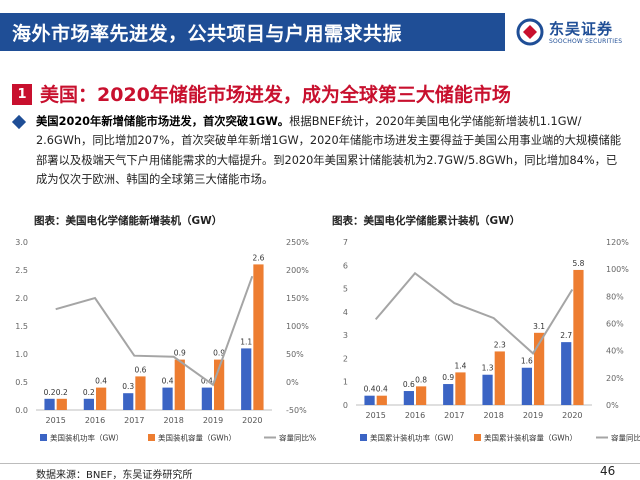 Image resolution: width=640 pixels, height=480 pixels. I want to click on chart-2-title: 图表：美国电化学储能累计装机（GW）, so click(426, 221).